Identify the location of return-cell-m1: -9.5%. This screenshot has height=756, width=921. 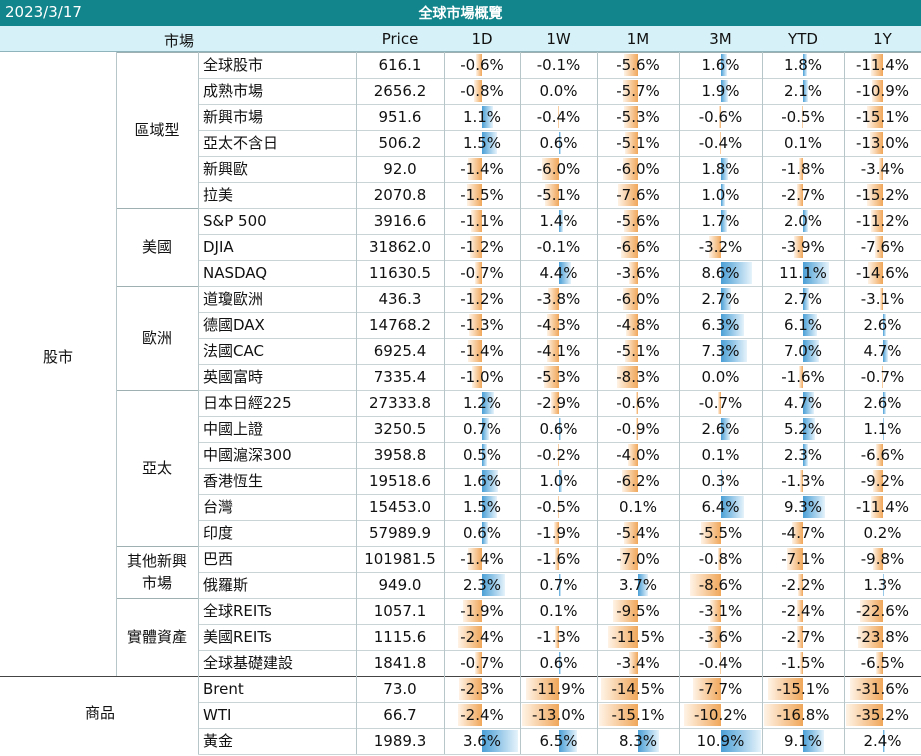
(638, 611).